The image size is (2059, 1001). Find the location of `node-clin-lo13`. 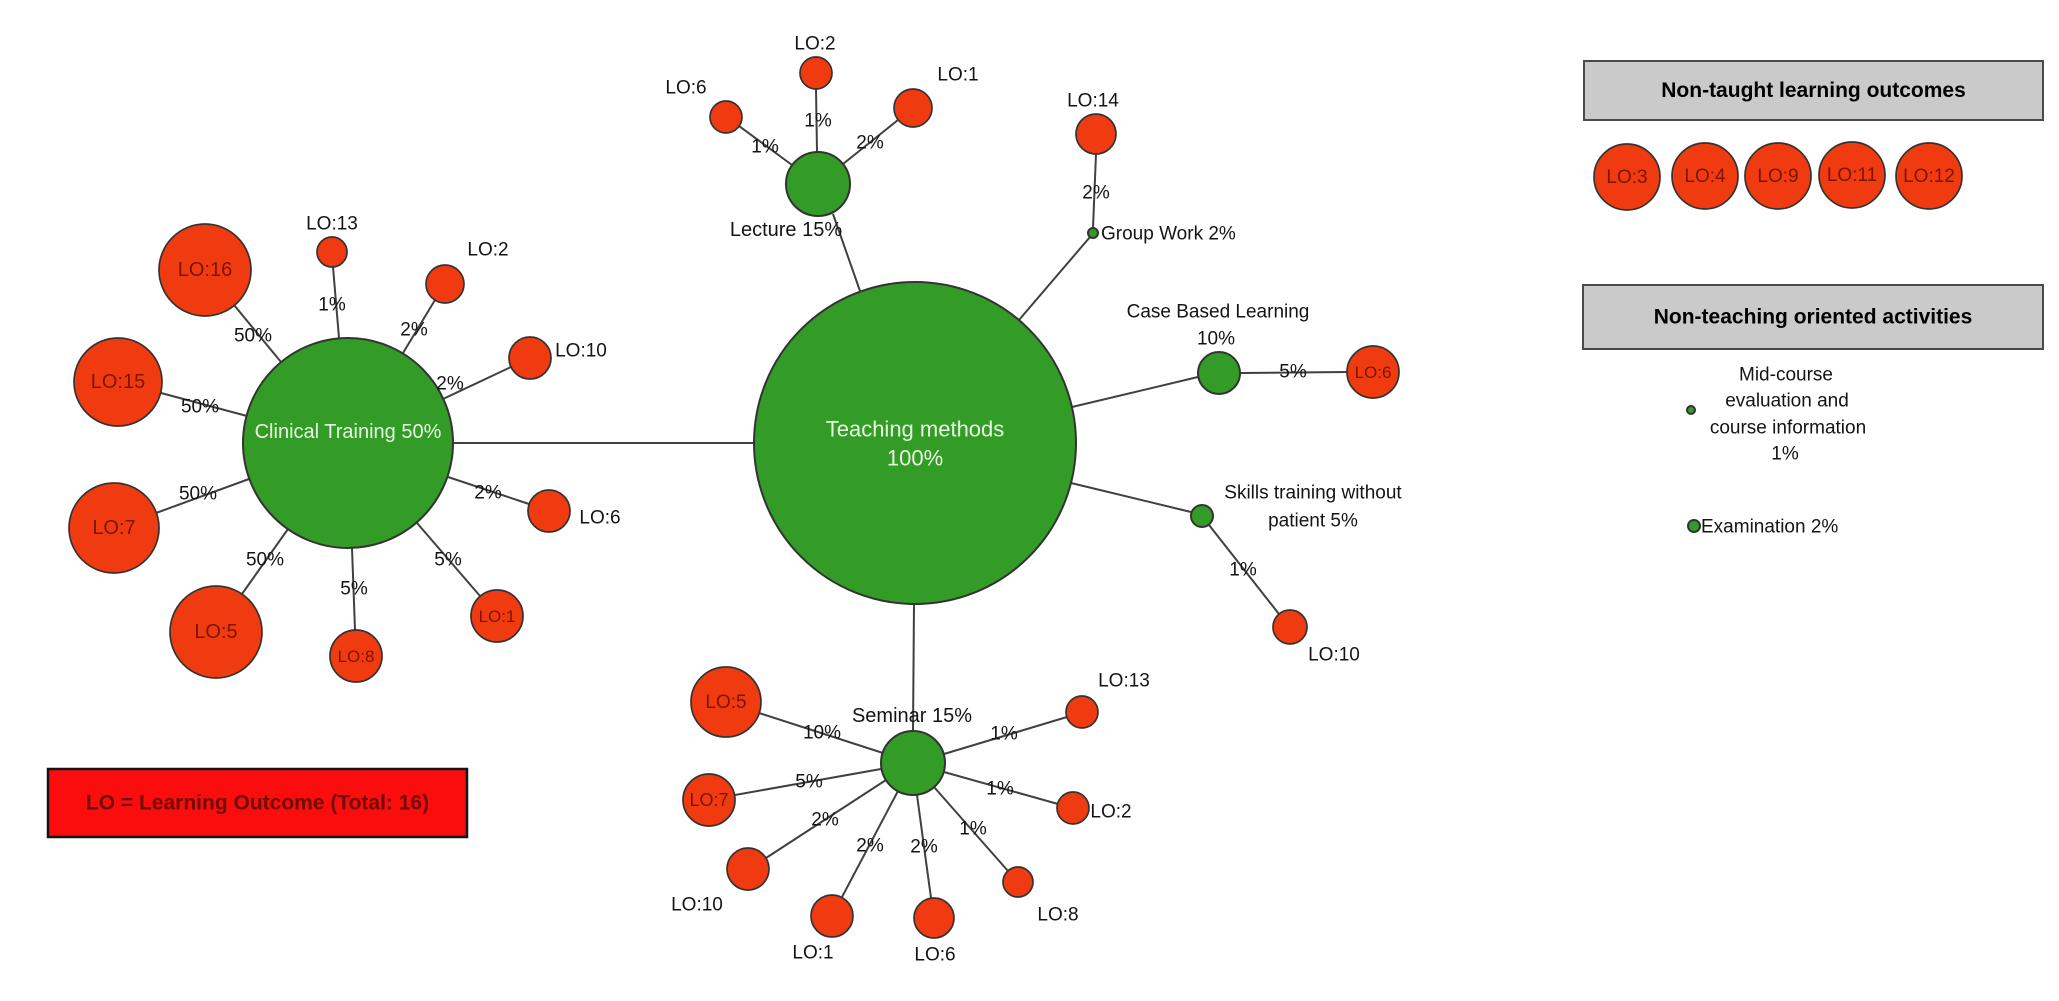

node-clin-lo13 is located at coordinates (332, 252).